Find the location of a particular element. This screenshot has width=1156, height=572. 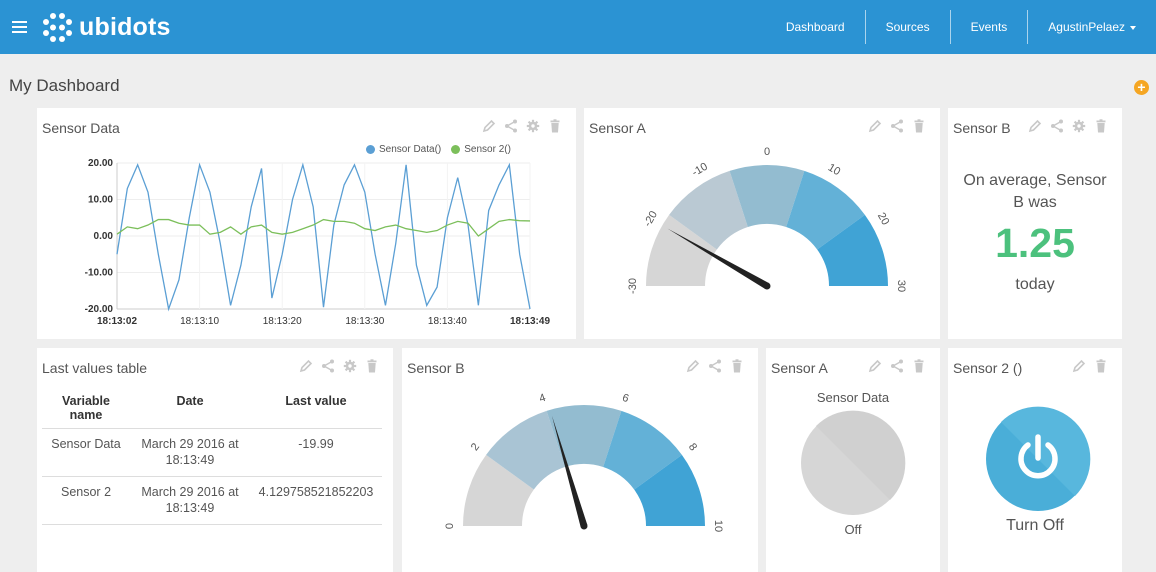

power-toggle-button is located at coordinates (1038, 459).